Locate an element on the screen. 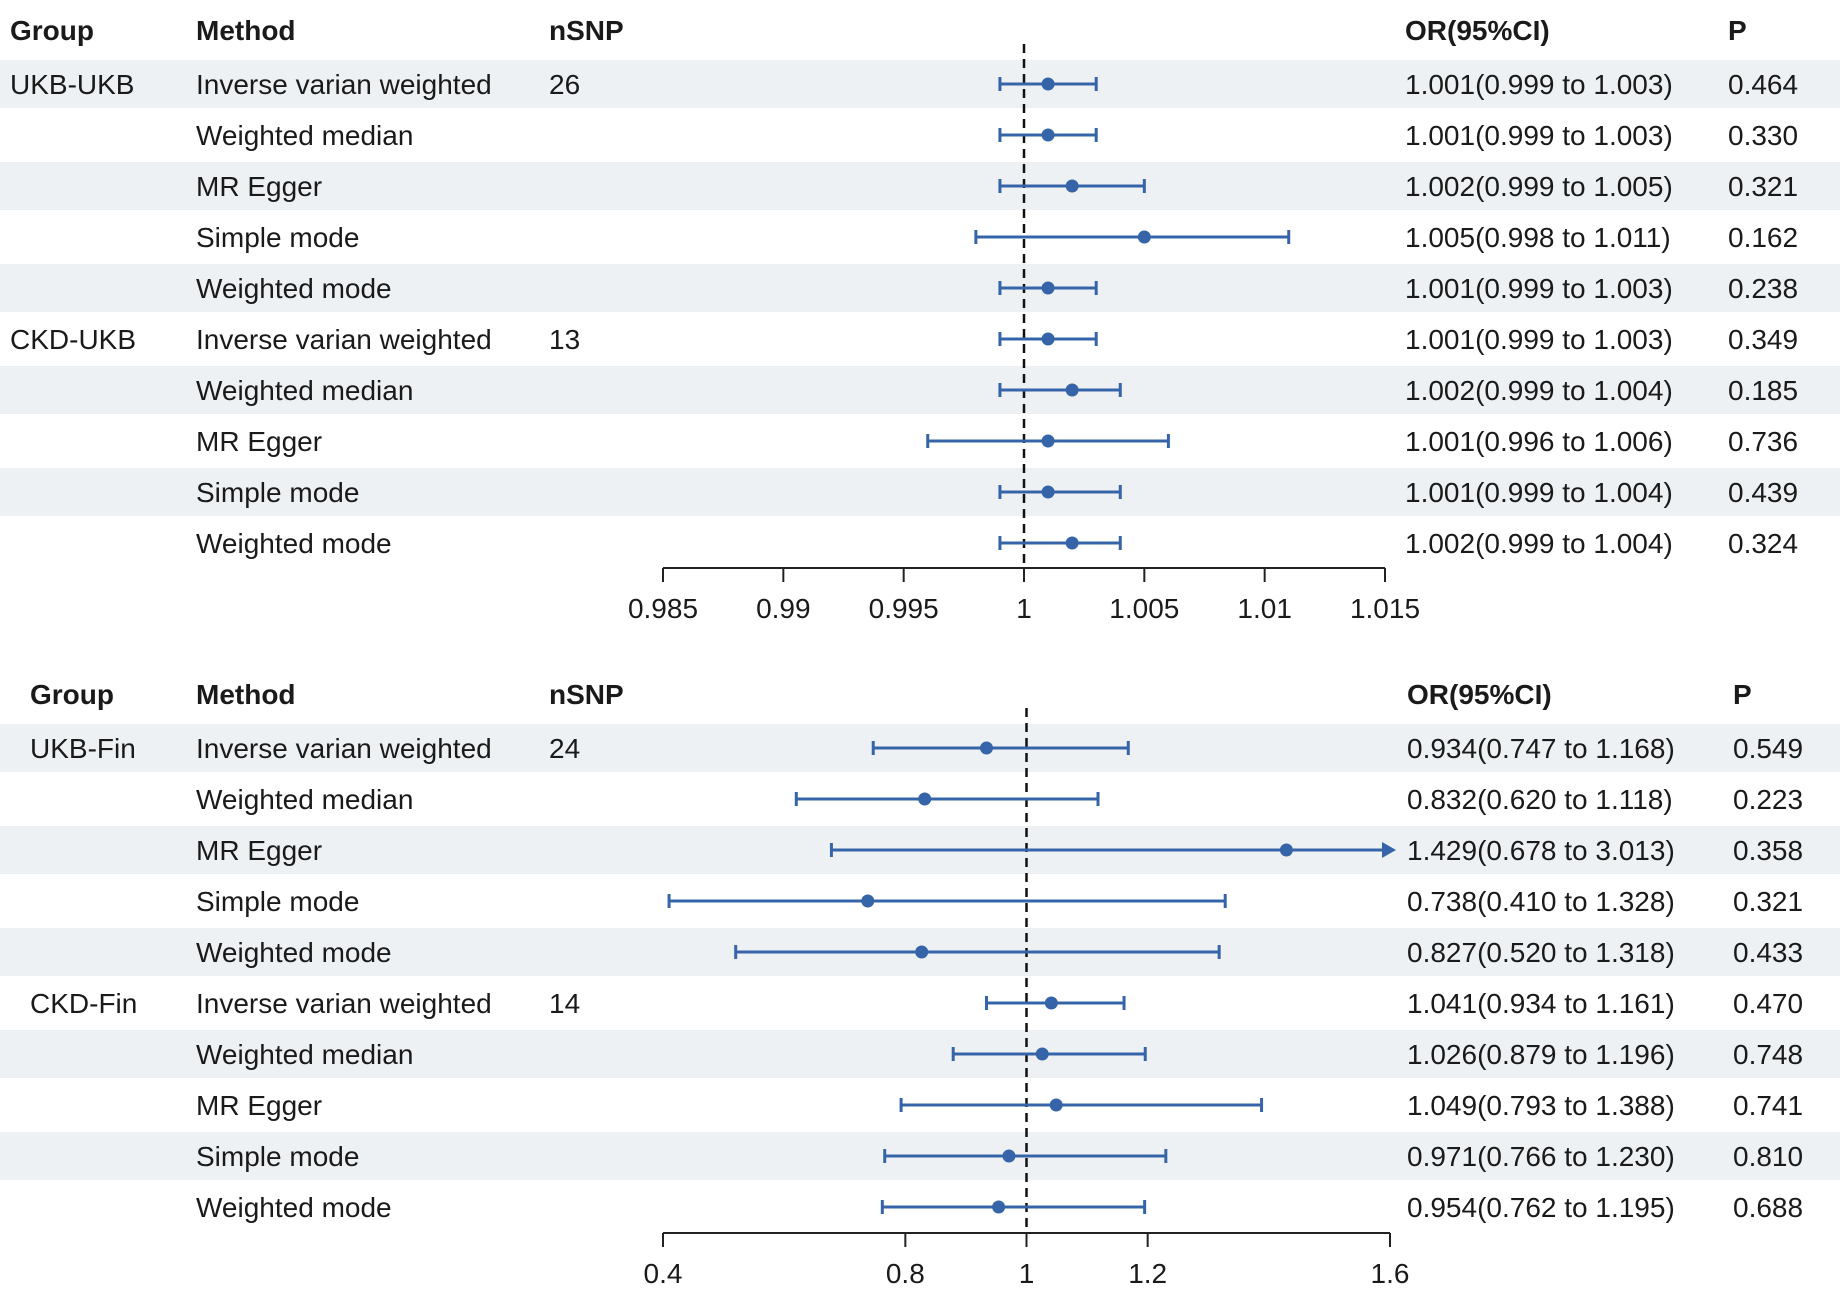 This screenshot has width=1840, height=1293. p-value: 0.688 is located at coordinates (1768, 1207).